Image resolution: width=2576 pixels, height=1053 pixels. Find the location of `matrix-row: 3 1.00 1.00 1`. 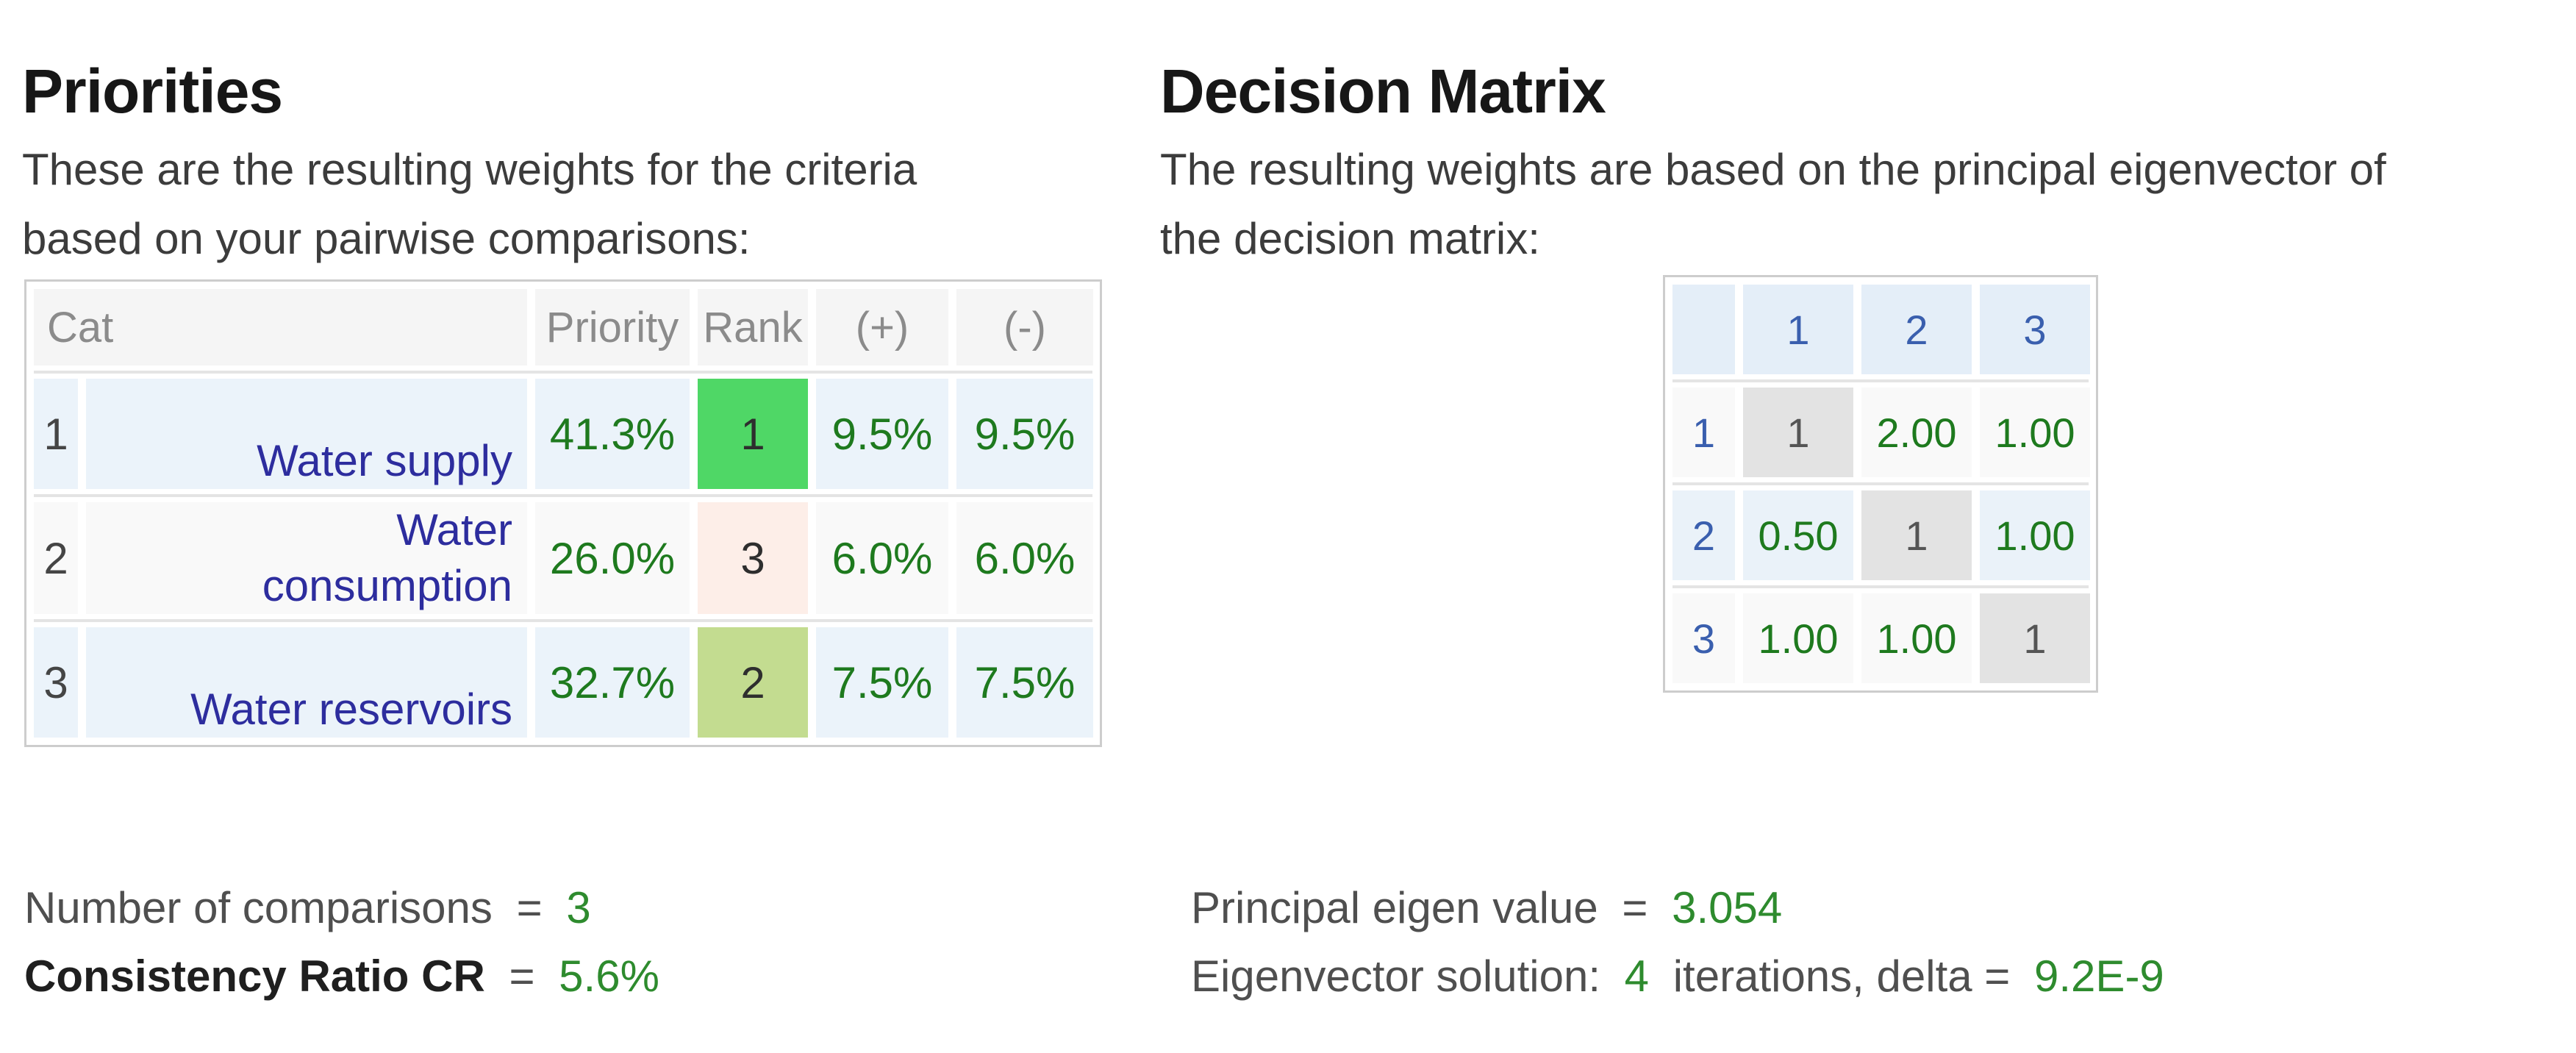

matrix-row: 3 1.00 1.00 1 is located at coordinates (1881, 634).